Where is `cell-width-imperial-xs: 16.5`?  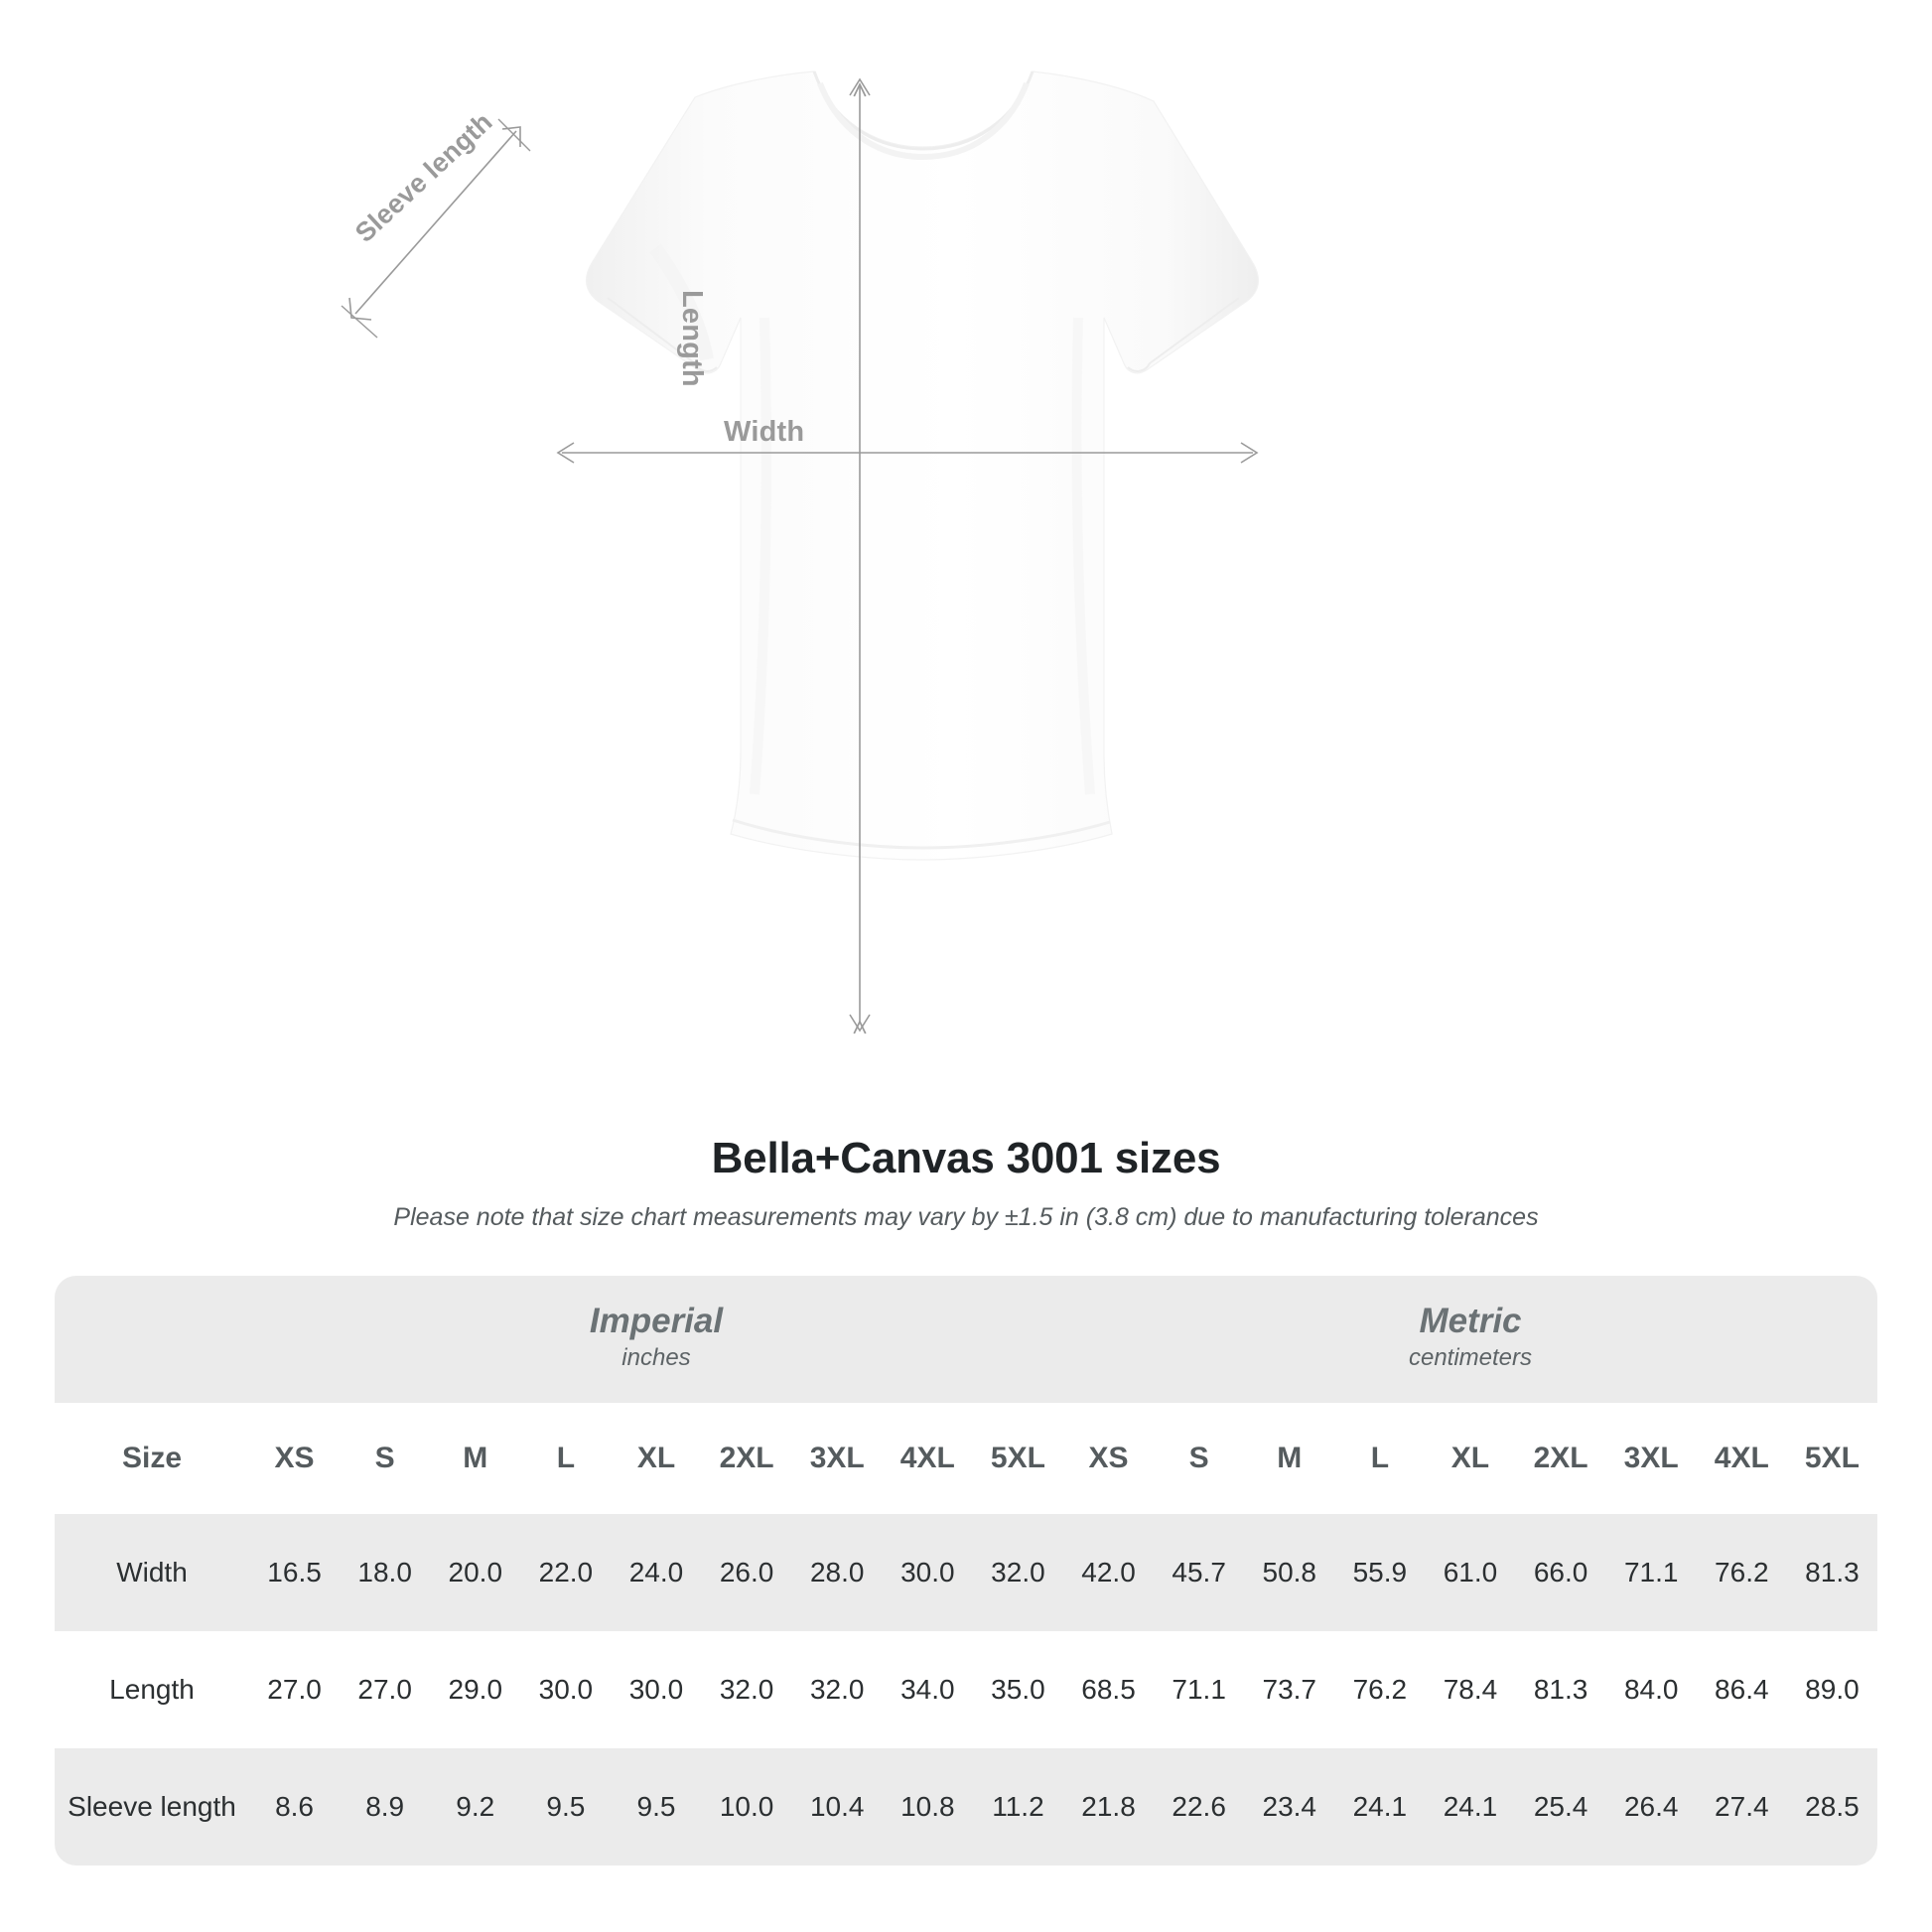 cell-width-imperial-xs: 16.5 is located at coordinates (294, 1572).